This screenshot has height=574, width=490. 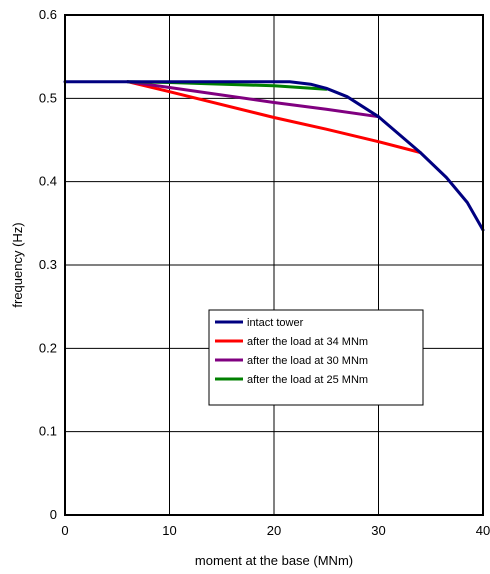 I want to click on y-axis-title: frequency (Hz), so click(x=17, y=264).